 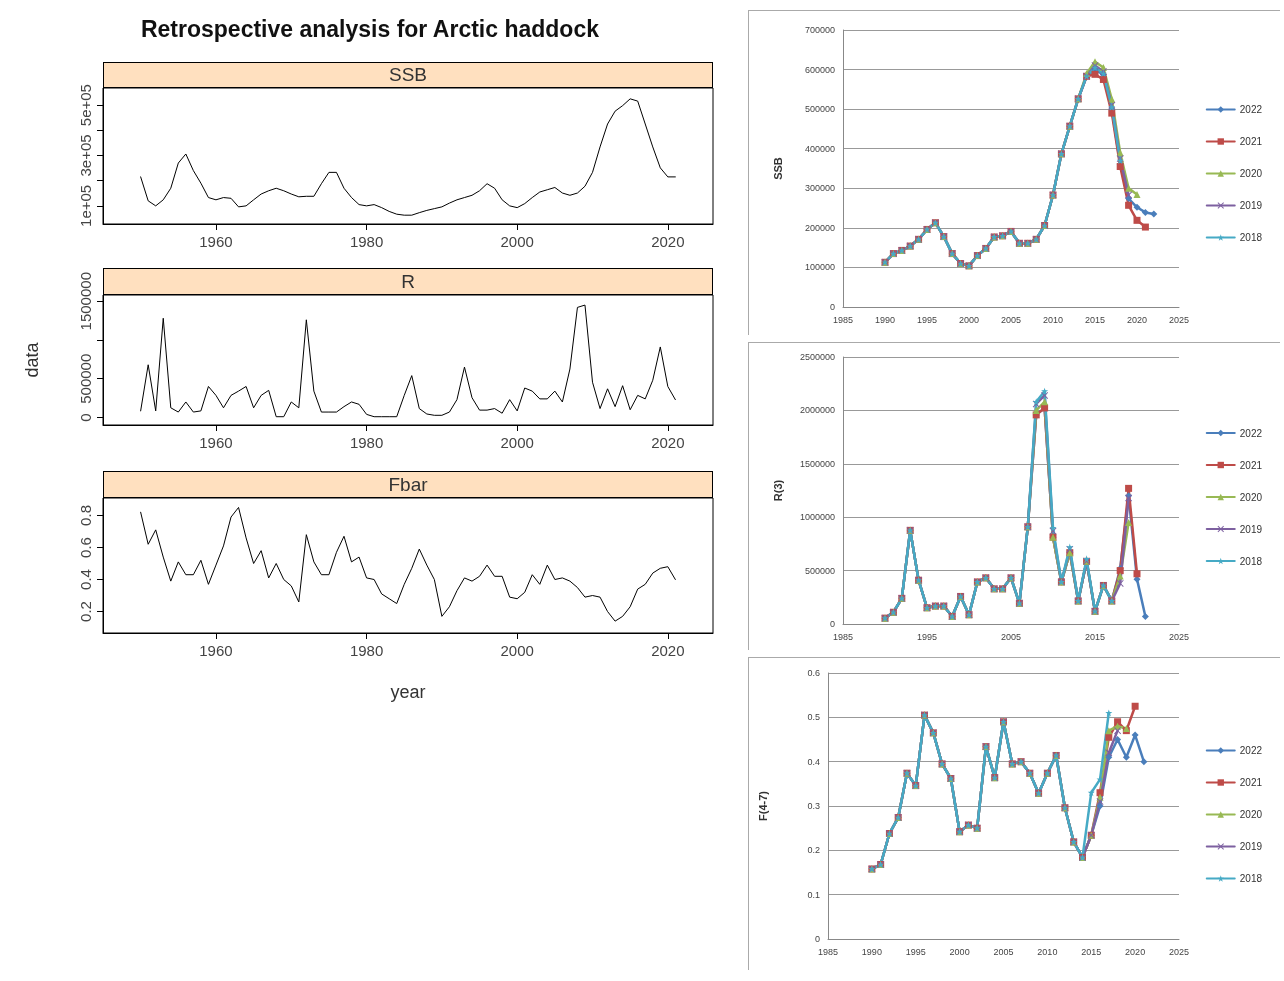 What do you see at coordinates (85, 205) in the screenshot?
I see `y-tick-label: 1e+05` at bounding box center [85, 205].